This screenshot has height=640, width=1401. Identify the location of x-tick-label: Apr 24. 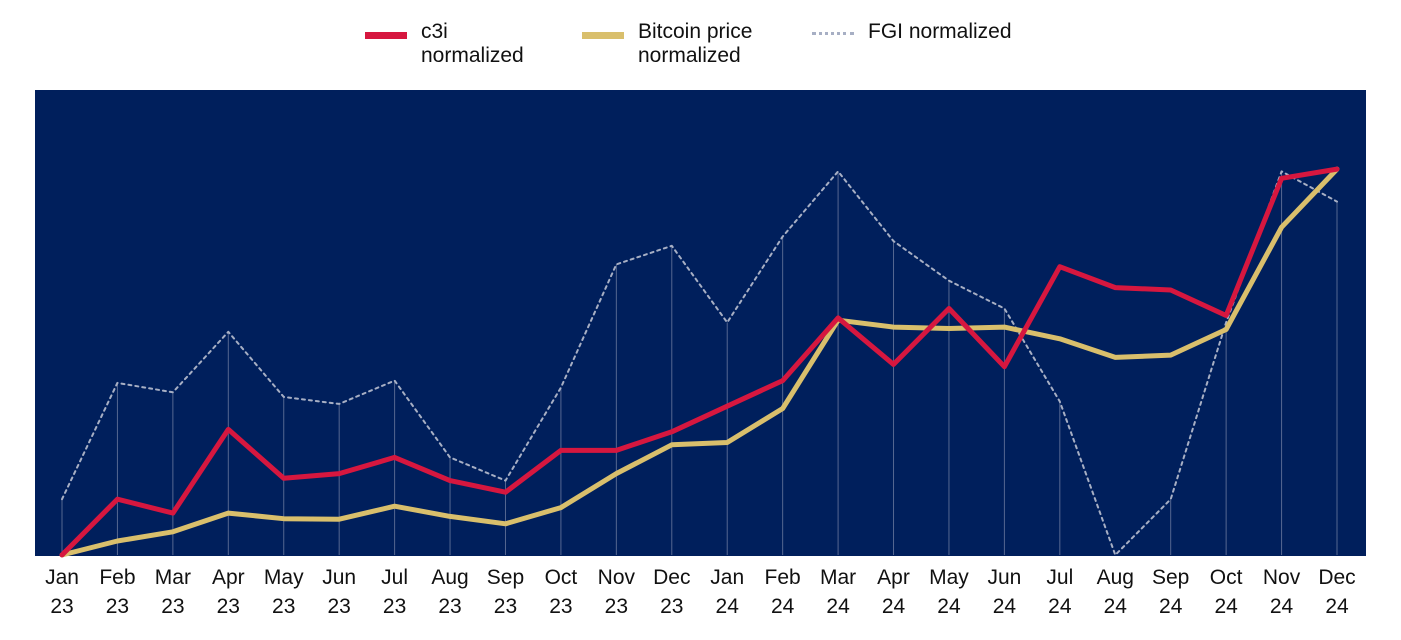
(893, 592).